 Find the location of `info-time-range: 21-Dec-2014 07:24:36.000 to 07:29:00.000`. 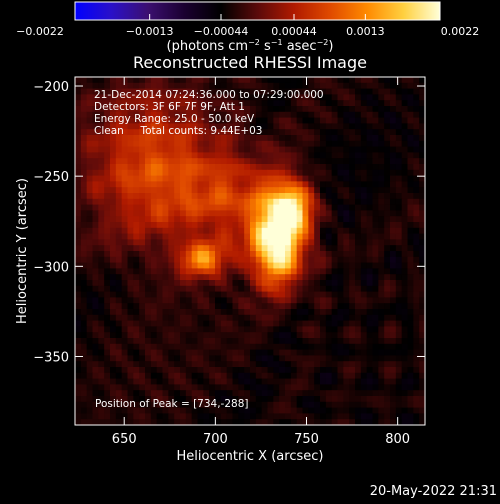

info-time-range: 21-Dec-2014 07:24:36.000 to 07:29:00.000 is located at coordinates (209, 95).